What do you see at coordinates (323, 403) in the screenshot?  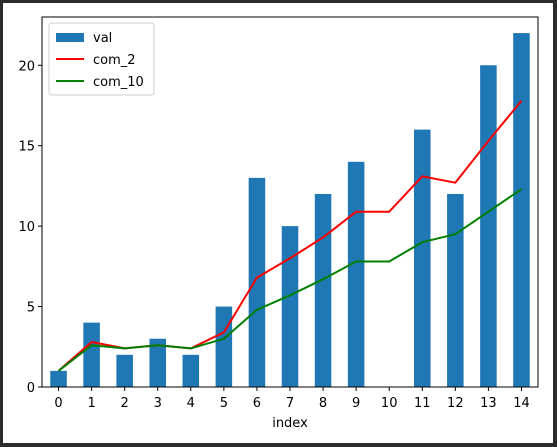 I see `x-tick-label: 8` at bounding box center [323, 403].